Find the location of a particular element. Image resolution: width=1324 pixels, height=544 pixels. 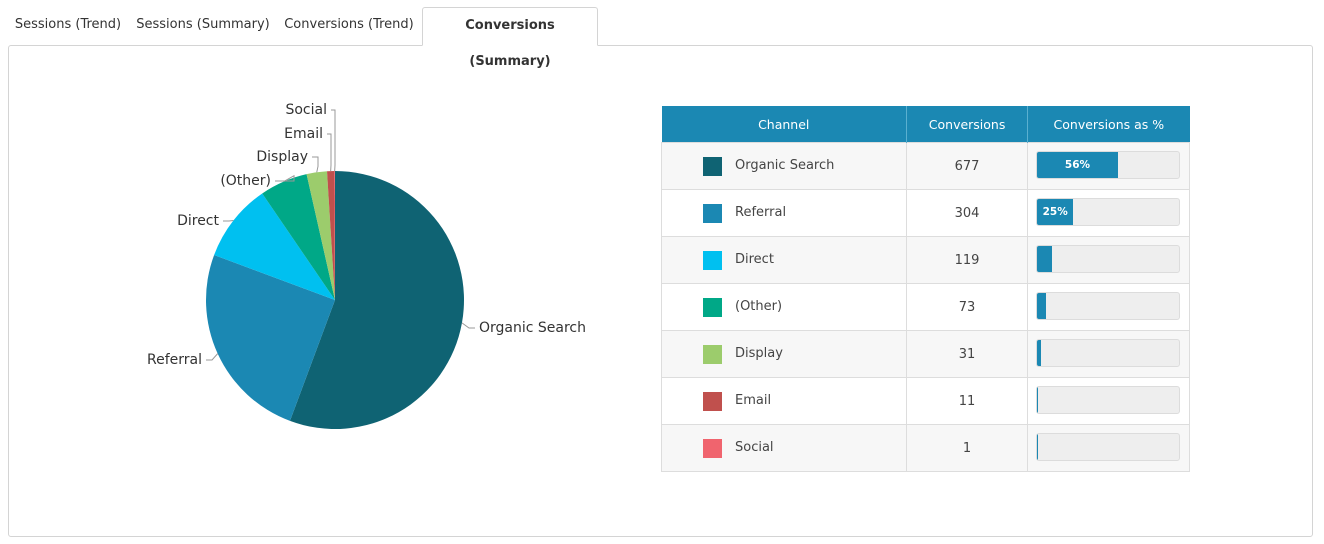

channel-cell: (Other) is located at coordinates (784, 307).